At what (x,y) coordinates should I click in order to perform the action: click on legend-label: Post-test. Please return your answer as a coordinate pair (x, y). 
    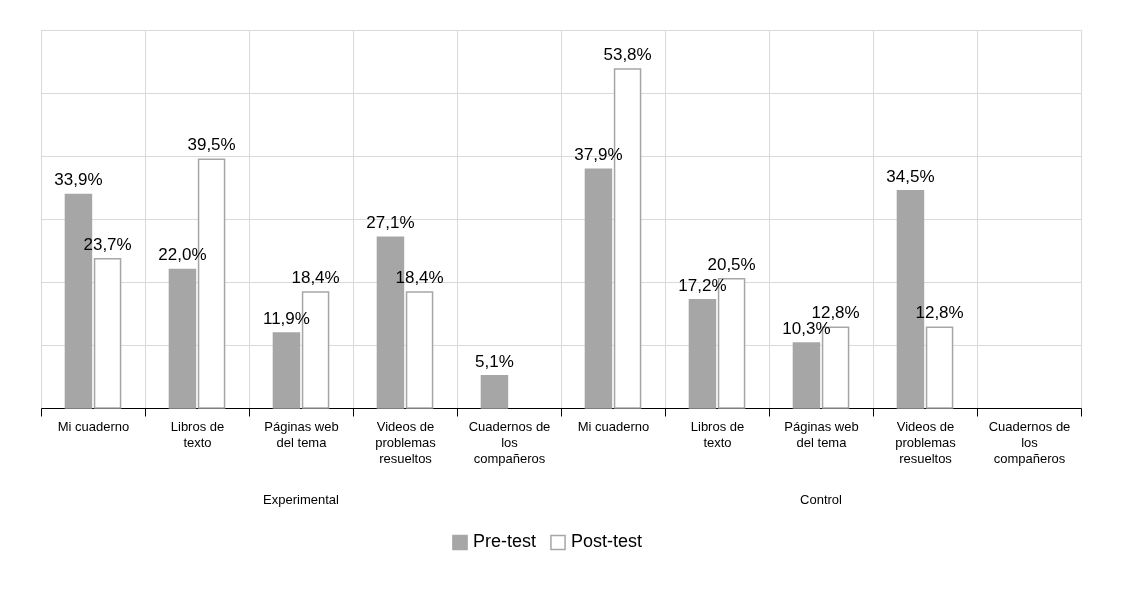
    Looking at the image, I should click on (607, 541).